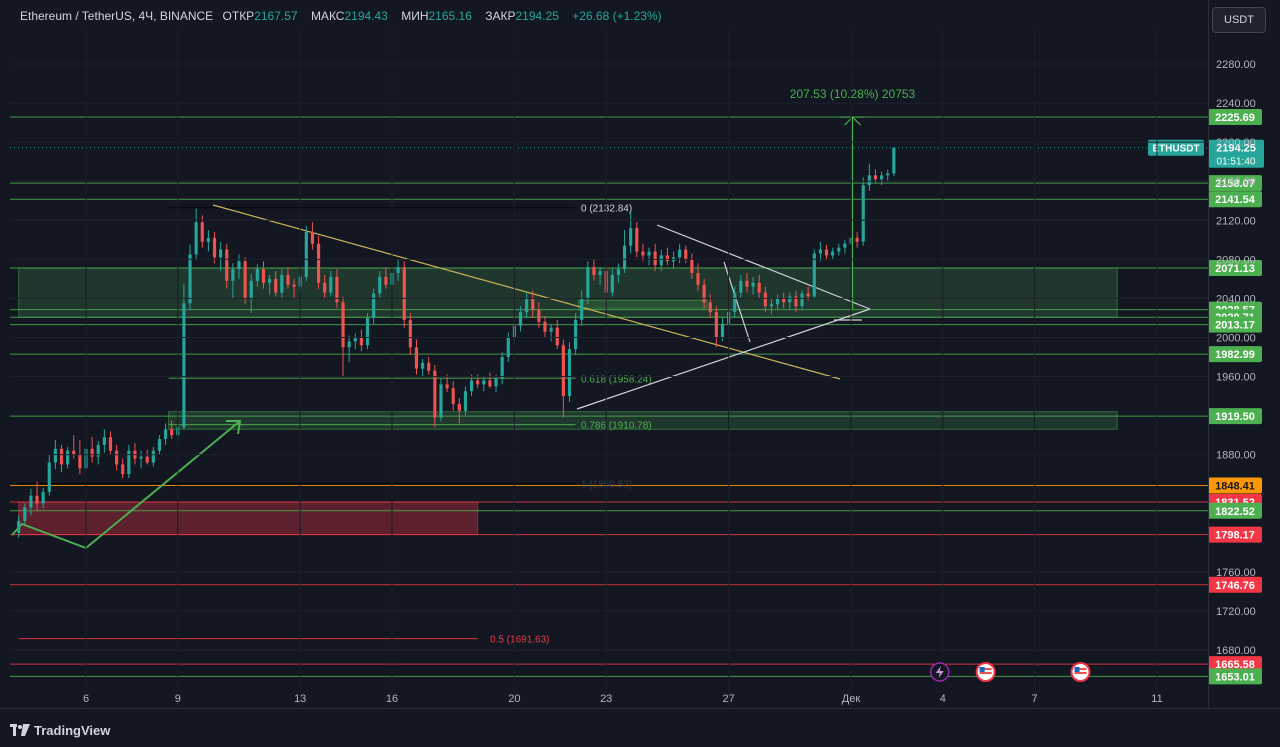 Image resolution: width=1280 pixels, height=747 pixels. I want to click on tradingview-logo: TradingView, so click(60, 730).